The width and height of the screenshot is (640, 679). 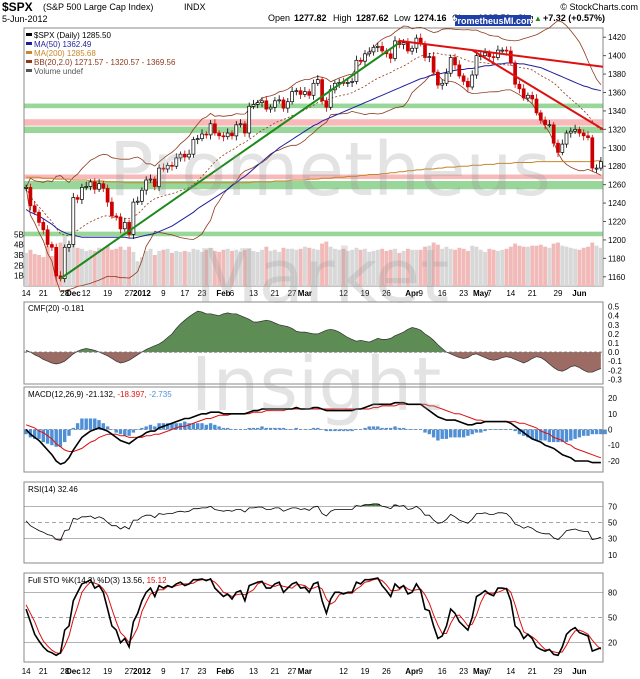 What do you see at coordinates (614, 343) in the screenshot?
I see `cmf-tick-label: 0.1` at bounding box center [614, 343].